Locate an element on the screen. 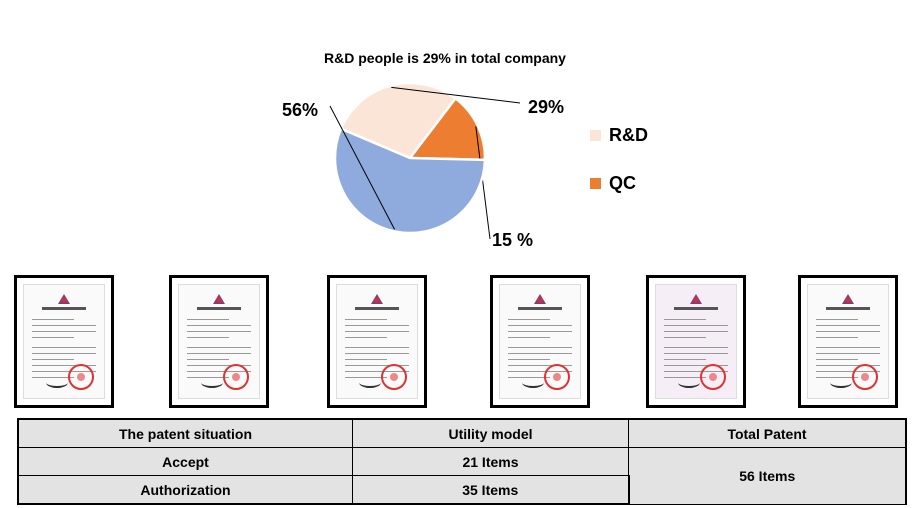 Image resolution: width=921 pixels, height=508 pixels. legend-item-rd: R&D is located at coordinates (619, 135).